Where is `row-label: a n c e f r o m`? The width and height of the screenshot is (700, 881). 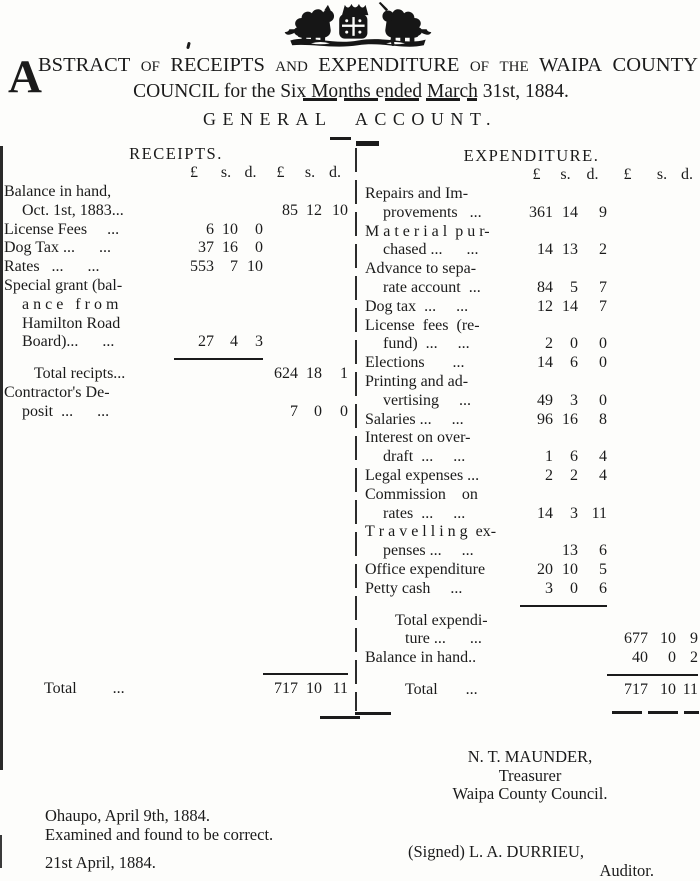
row-label: a n c e f r o m is located at coordinates (70, 304).